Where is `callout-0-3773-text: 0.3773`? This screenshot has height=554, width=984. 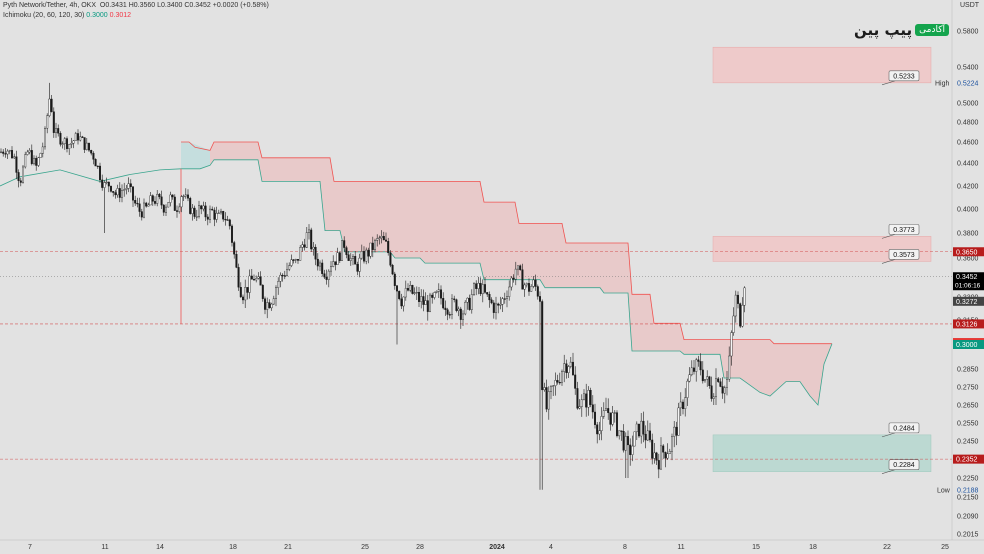 callout-0-3773-text: 0.3773 is located at coordinates (904, 230).